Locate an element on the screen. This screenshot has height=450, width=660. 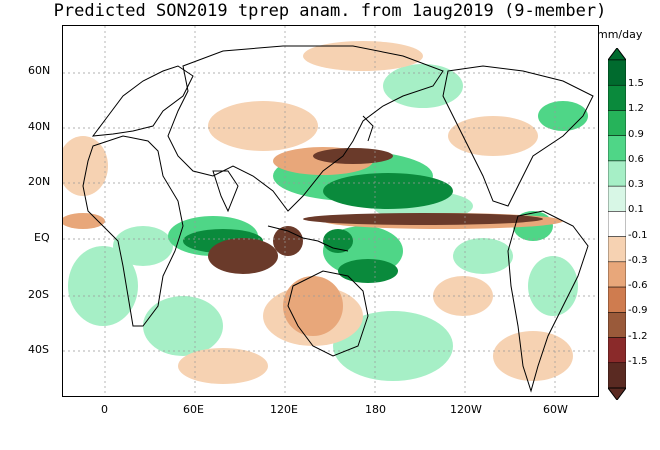
lon-label-120e: 120E is located at coordinates (284, 409).